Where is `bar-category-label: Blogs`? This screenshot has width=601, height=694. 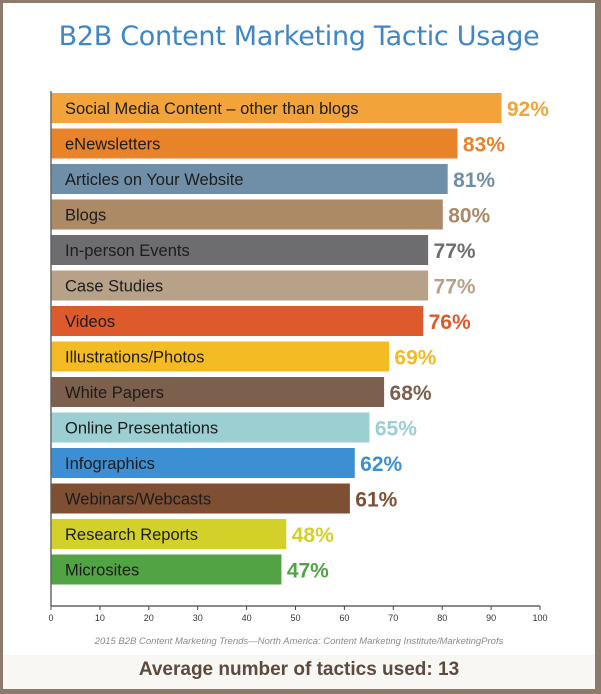
bar-category-label: Blogs is located at coordinates (85, 216).